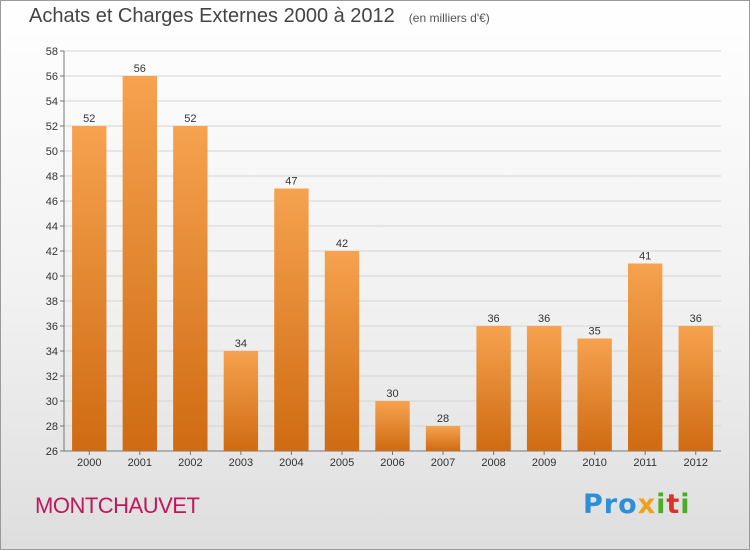  What do you see at coordinates (241, 463) in the screenshot?
I see `x-tick-label: 2003` at bounding box center [241, 463].